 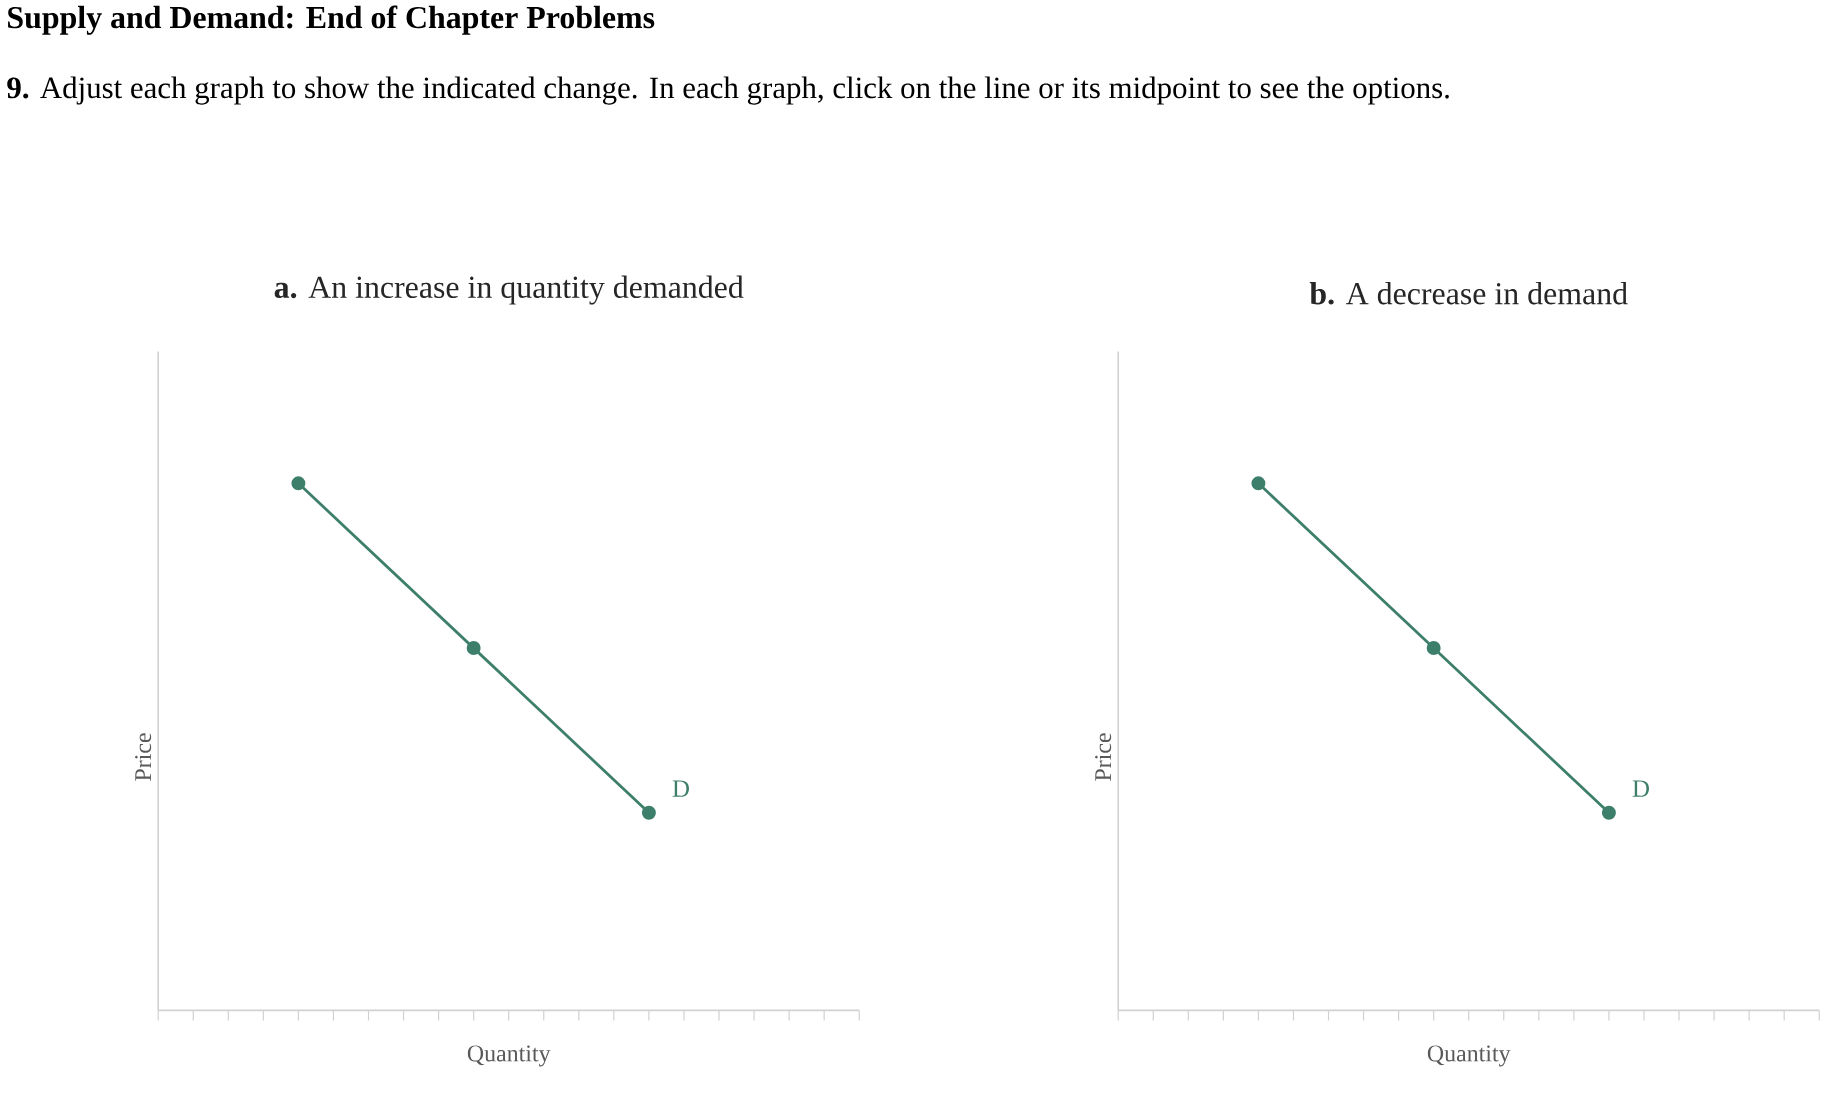 What do you see at coordinates (331, 20) in the screenshot?
I see `text: Supply and Demand: End of Chapter Problems` at bounding box center [331, 20].